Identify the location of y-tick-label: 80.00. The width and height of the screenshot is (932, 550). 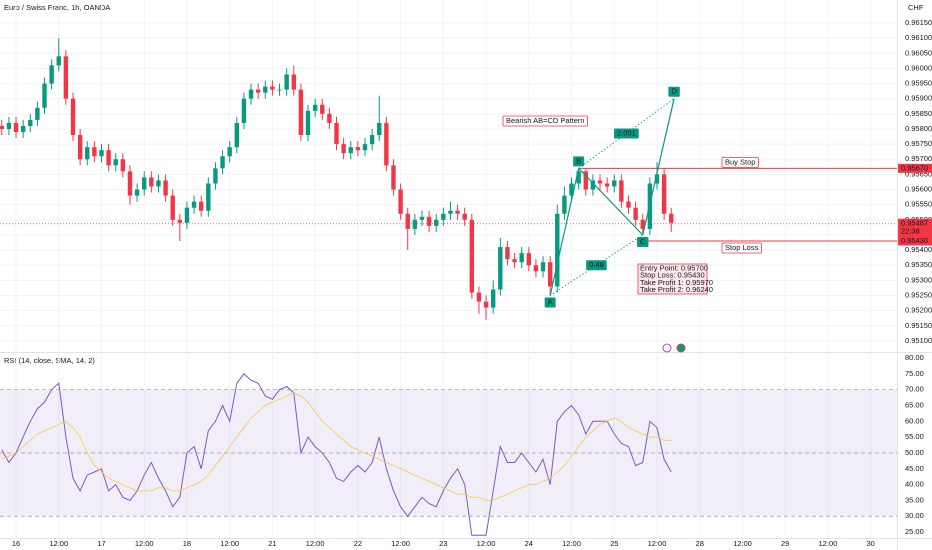
(914, 357).